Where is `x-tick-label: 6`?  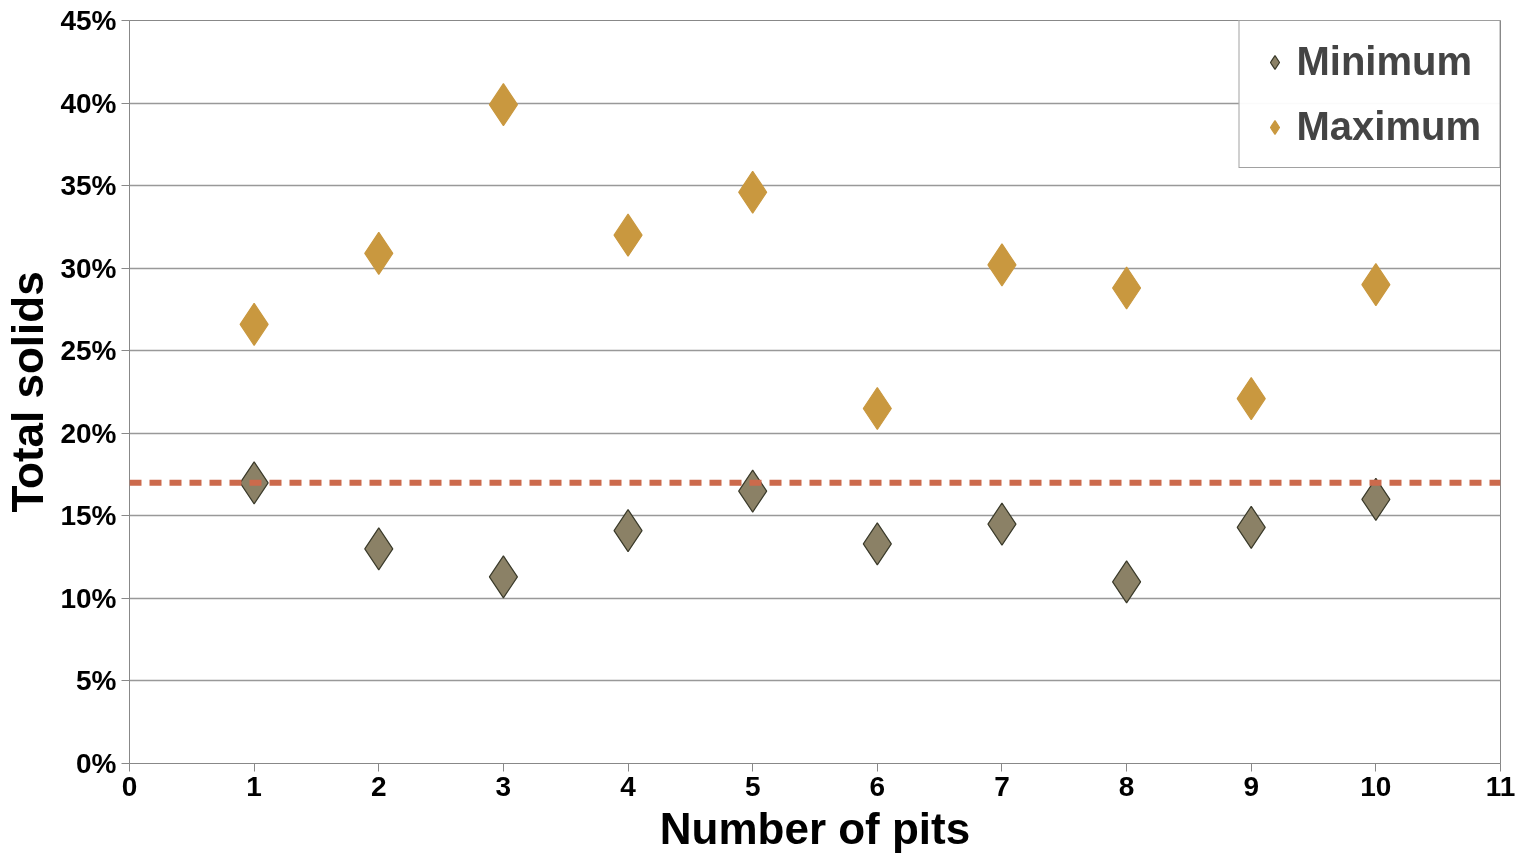 x-tick-label: 6 is located at coordinates (877, 786).